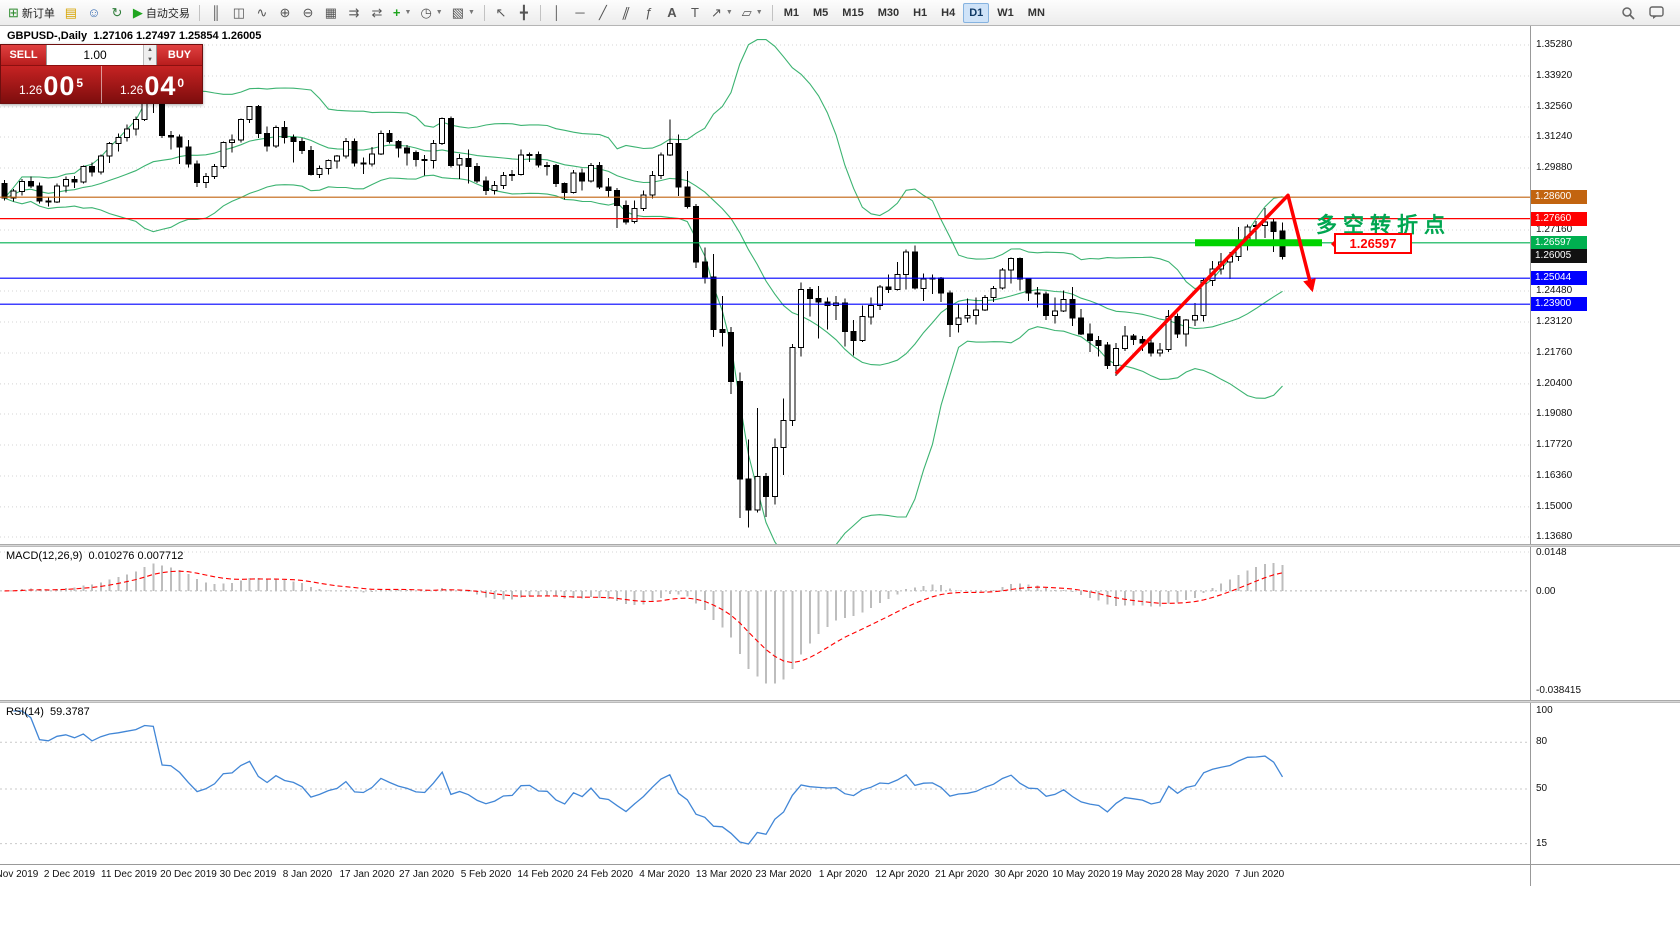 The height and width of the screenshot is (943, 1680). Describe the element at coordinates (1021, 874) in the screenshot. I see `date-label: 30 Apr 2020` at that location.